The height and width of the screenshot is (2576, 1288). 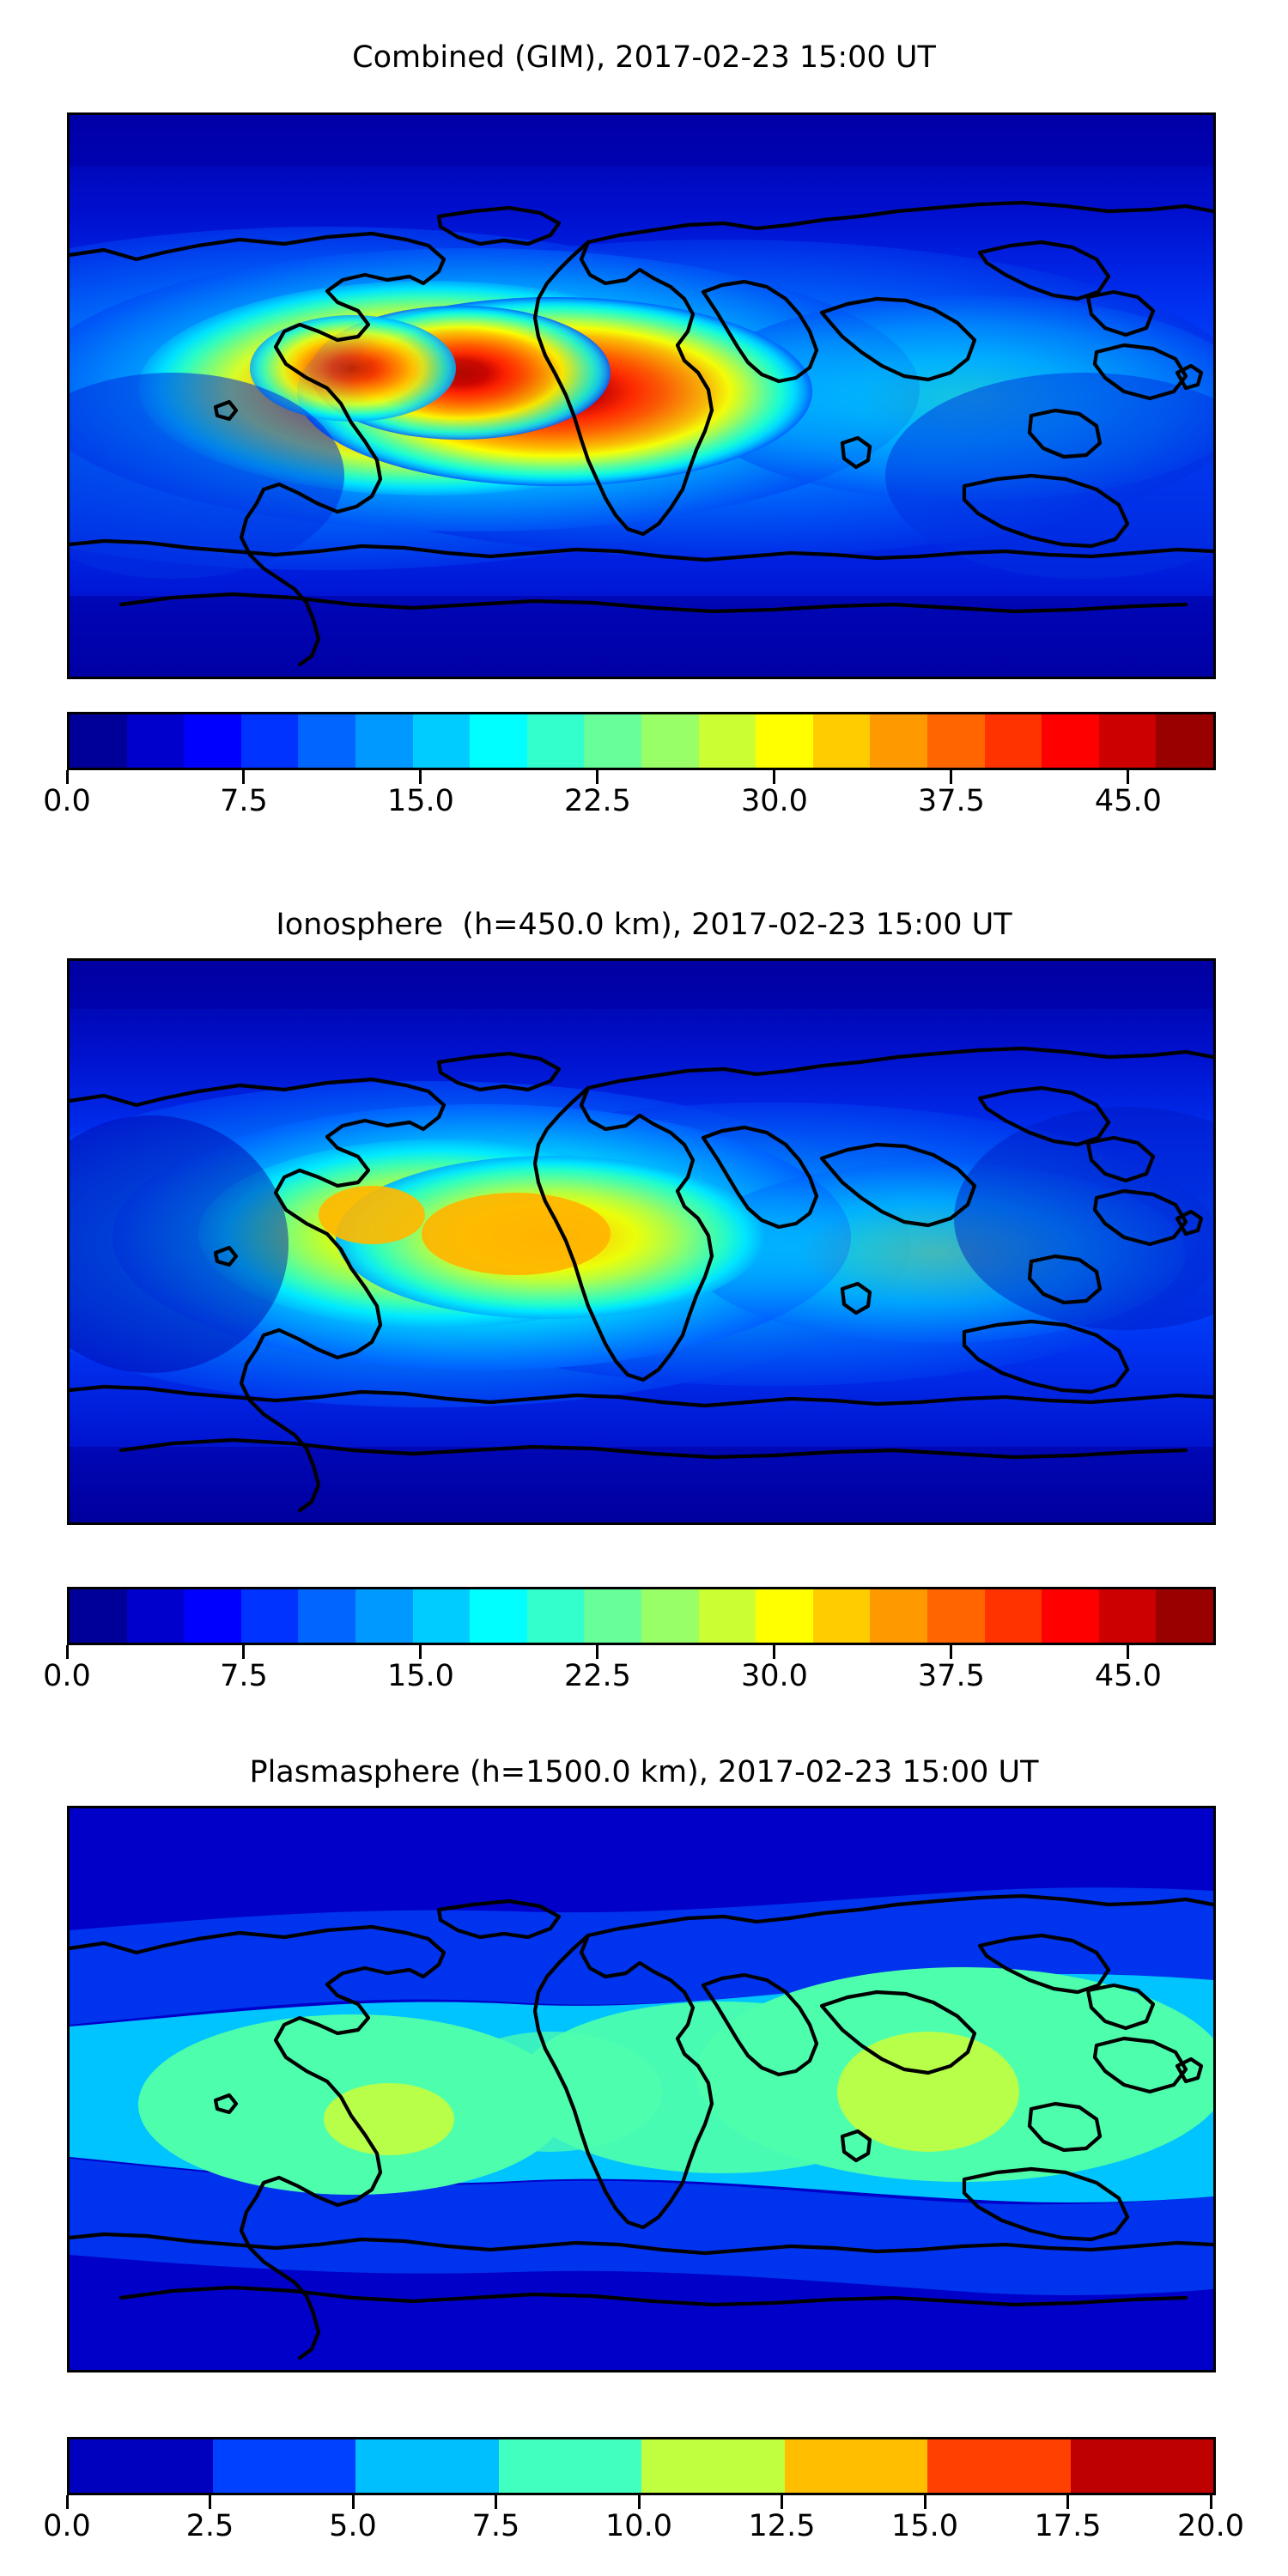 What do you see at coordinates (628, 1679) in the screenshot?
I see `colorbar-labels-ionosphere: 0.0 7.5 15.0 22.5 30.0 37.5 45.0` at bounding box center [628, 1679].